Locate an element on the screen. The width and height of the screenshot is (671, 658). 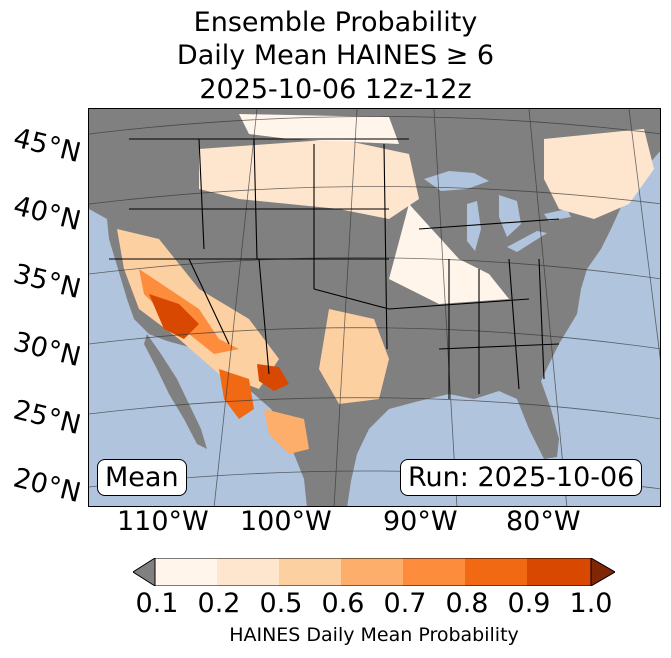
colorbar-frame is located at coordinates (373, 572).